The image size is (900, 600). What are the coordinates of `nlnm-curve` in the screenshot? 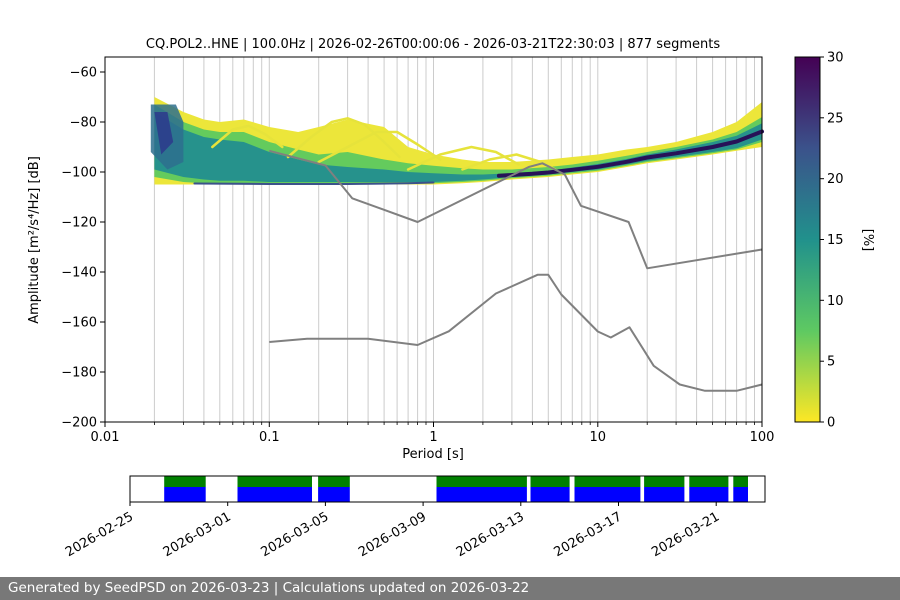 It's located at (516, 332).